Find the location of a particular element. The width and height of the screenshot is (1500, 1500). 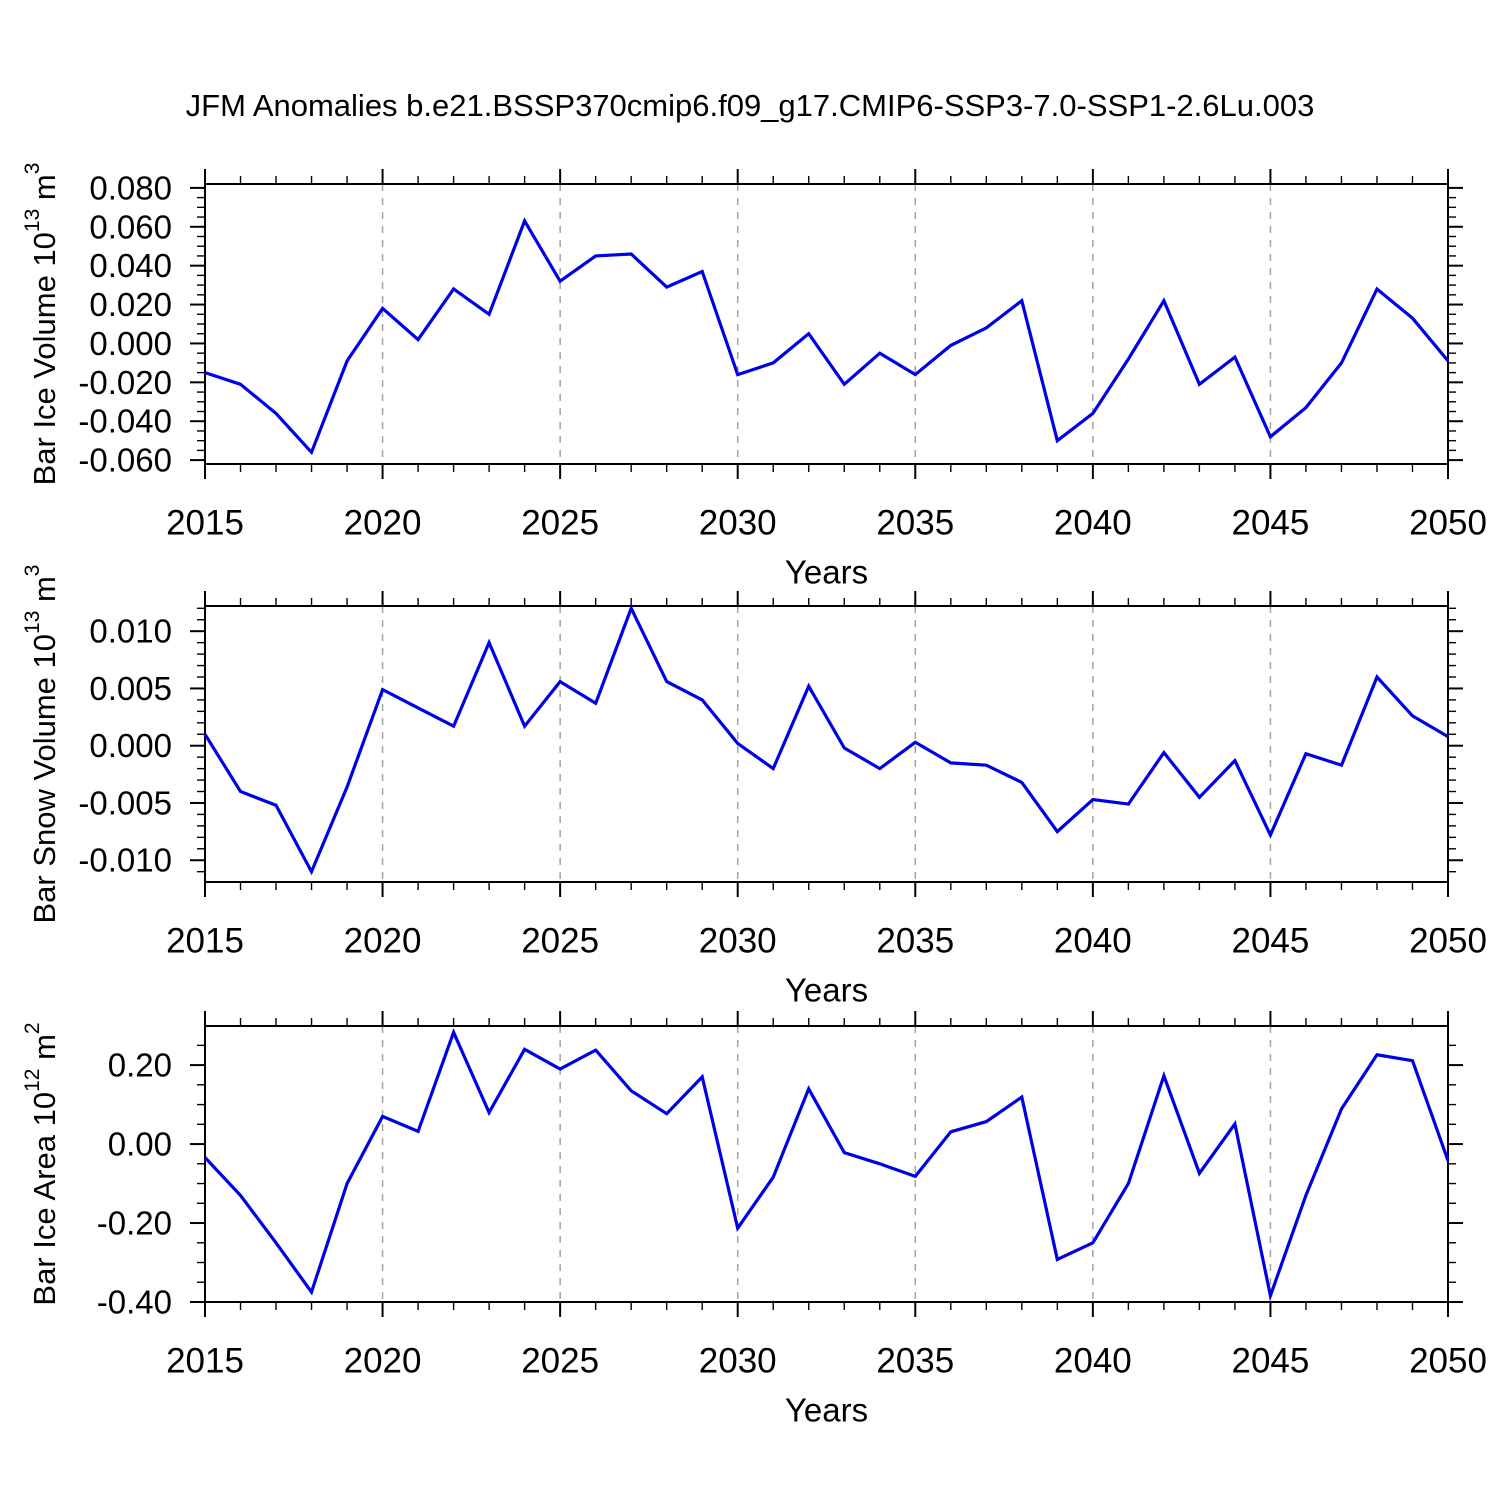

y-tick-label: 0.00 is located at coordinates (140, 1144).